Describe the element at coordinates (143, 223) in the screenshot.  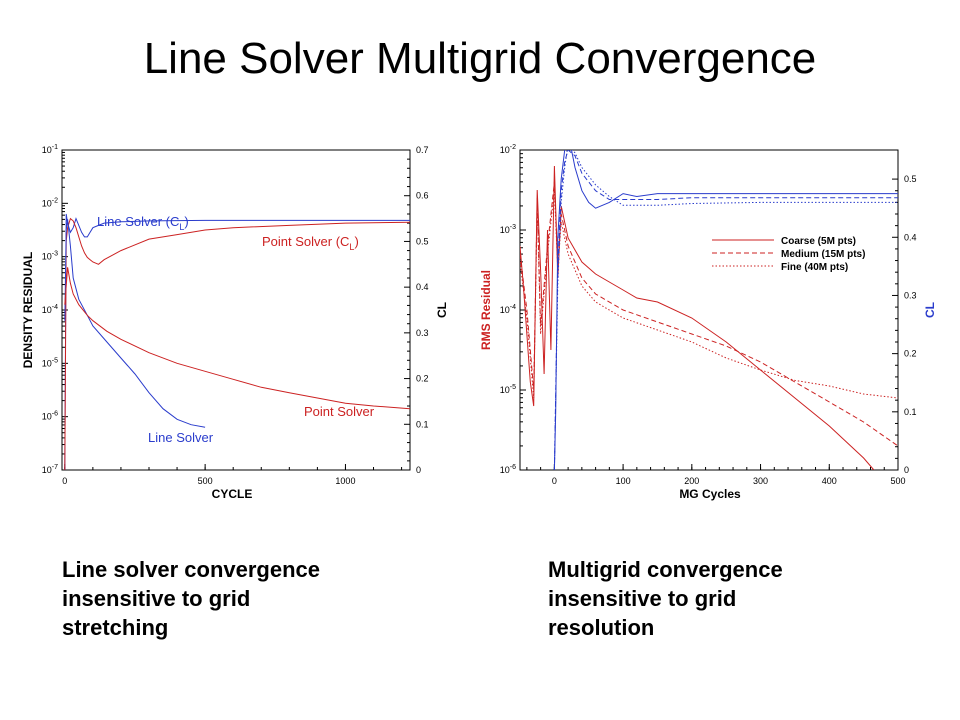
I see `annotation-line-solver-cl: Line Solver (CL)` at that location.